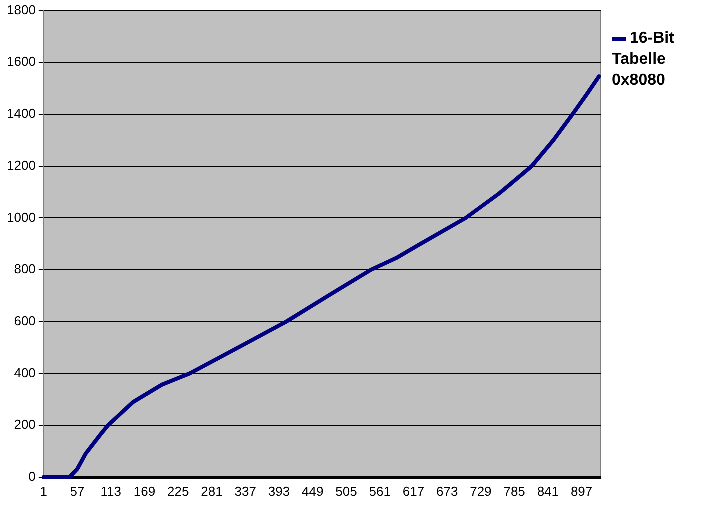  Describe the element at coordinates (179, 491) in the screenshot. I see `x-tick-label: 225` at that location.